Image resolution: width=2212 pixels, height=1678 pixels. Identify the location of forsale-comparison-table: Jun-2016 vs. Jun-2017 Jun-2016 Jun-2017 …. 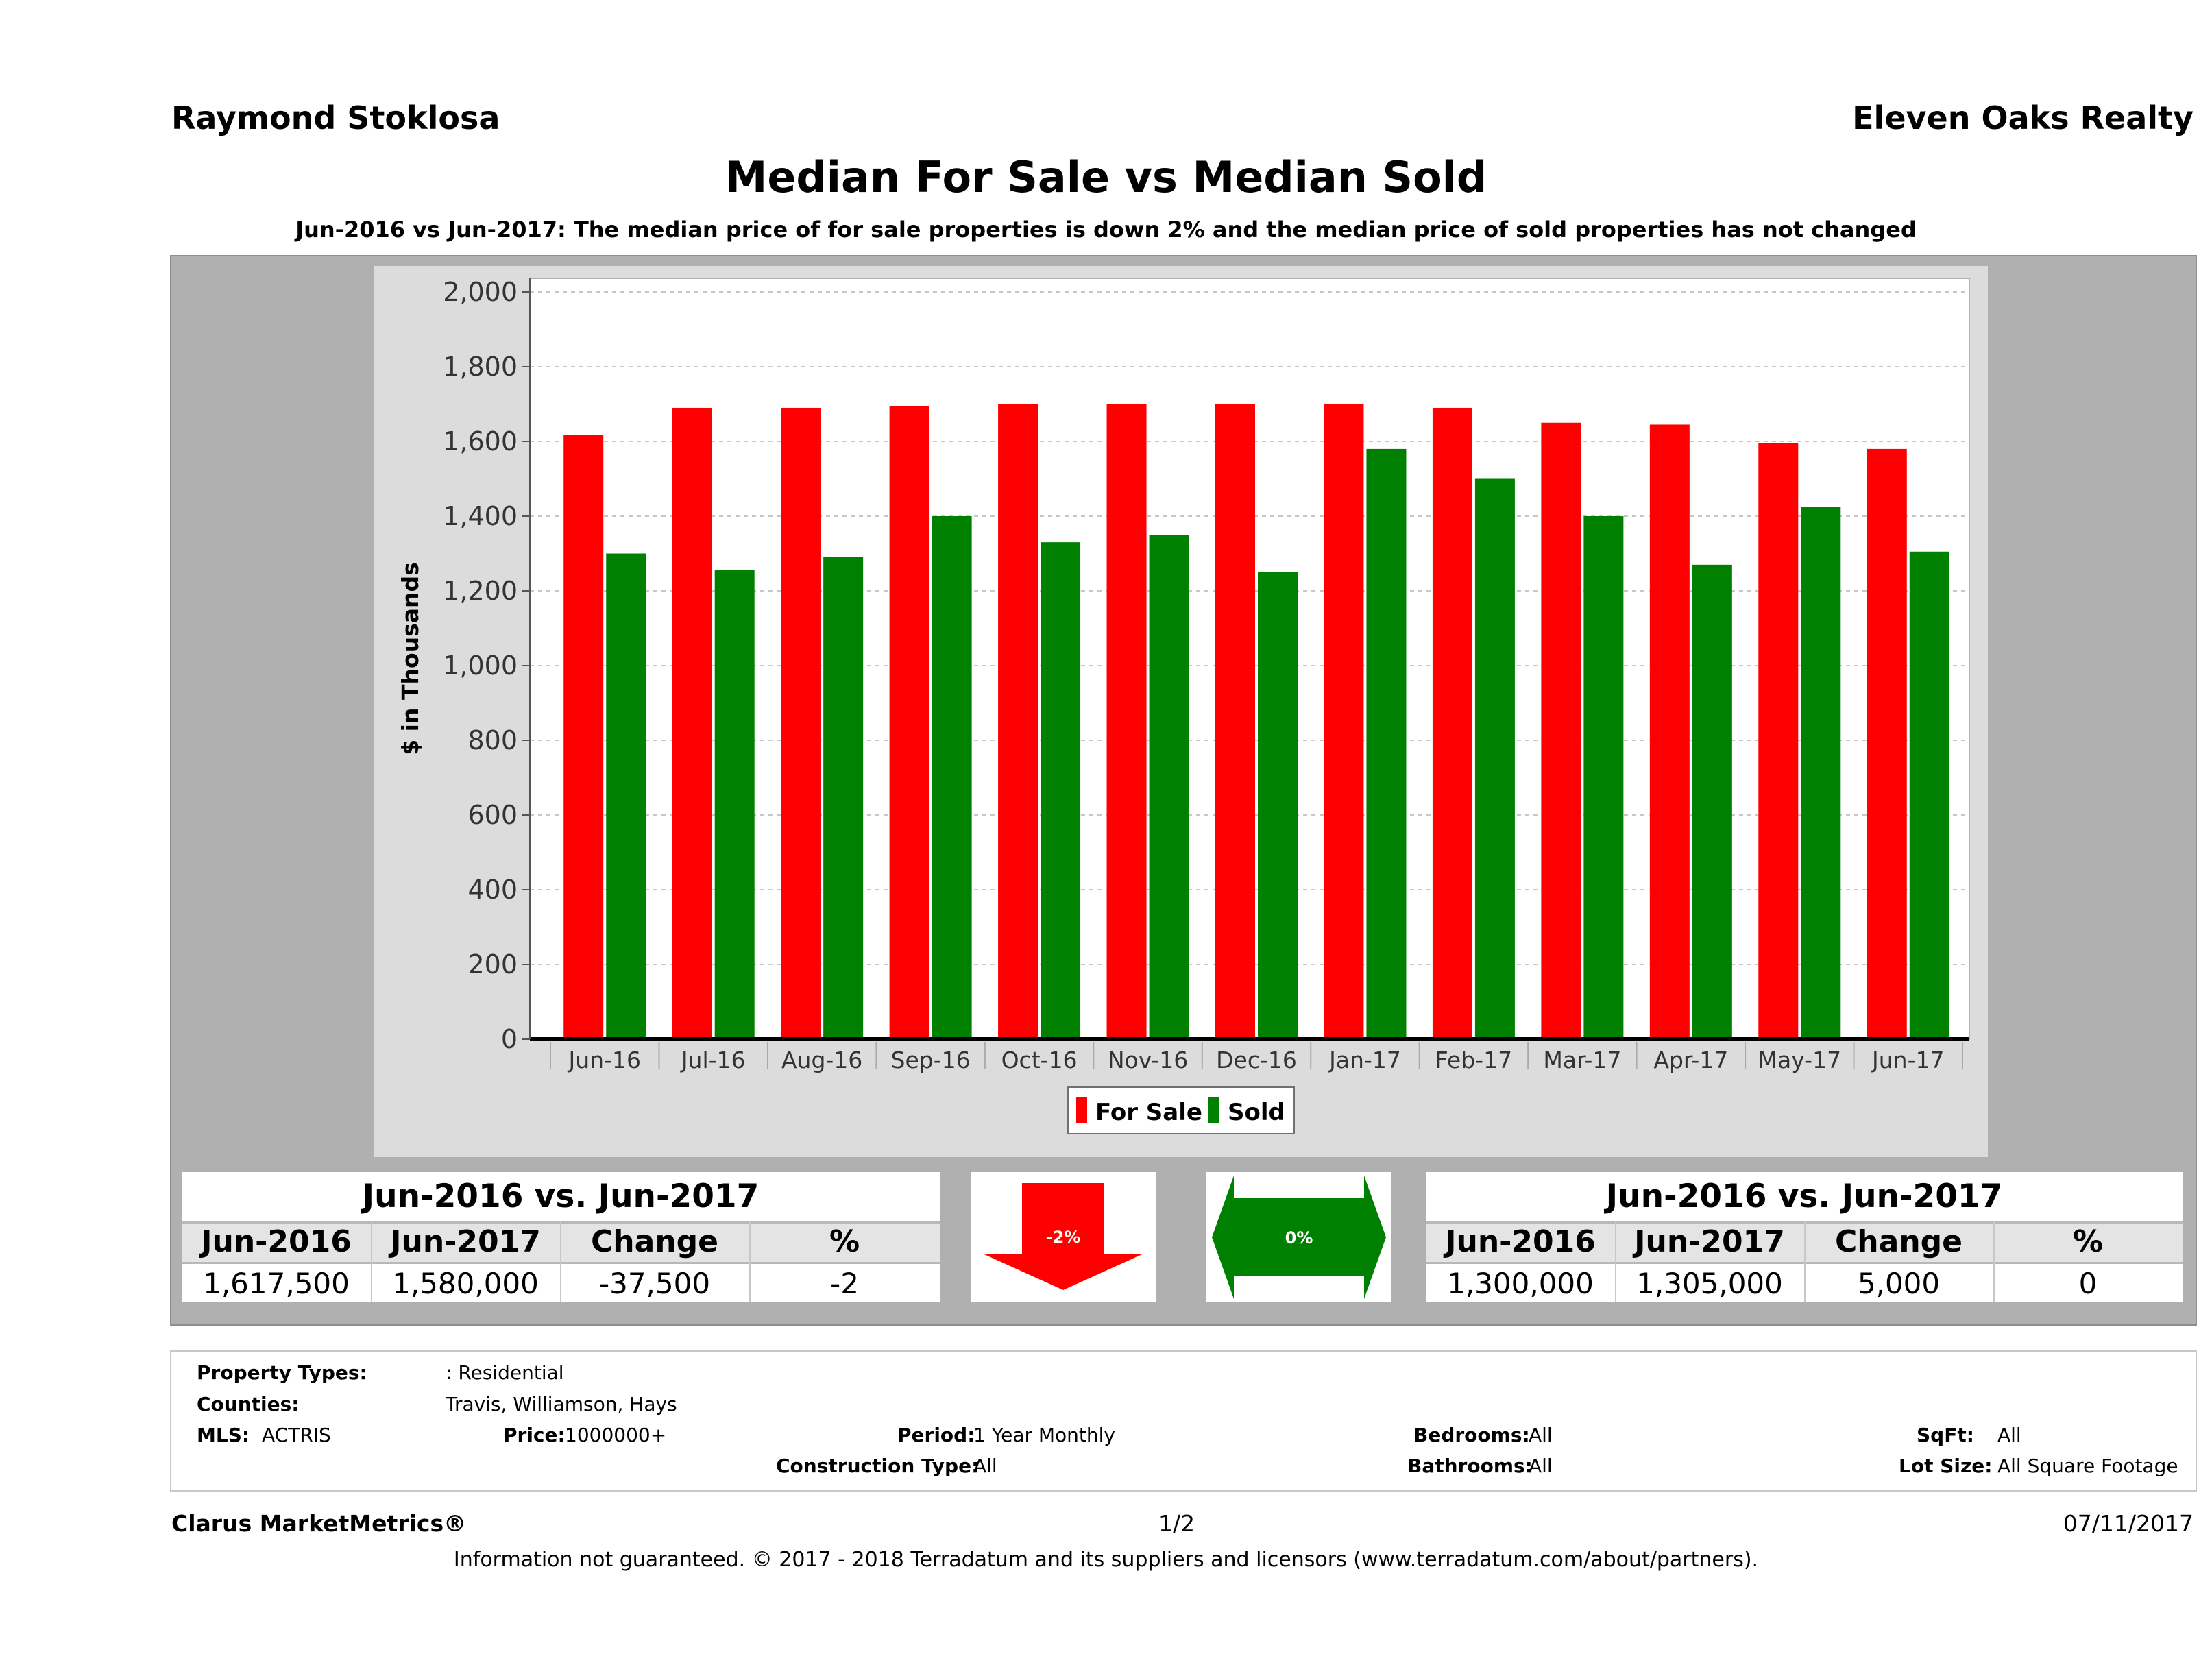
(561, 1237).